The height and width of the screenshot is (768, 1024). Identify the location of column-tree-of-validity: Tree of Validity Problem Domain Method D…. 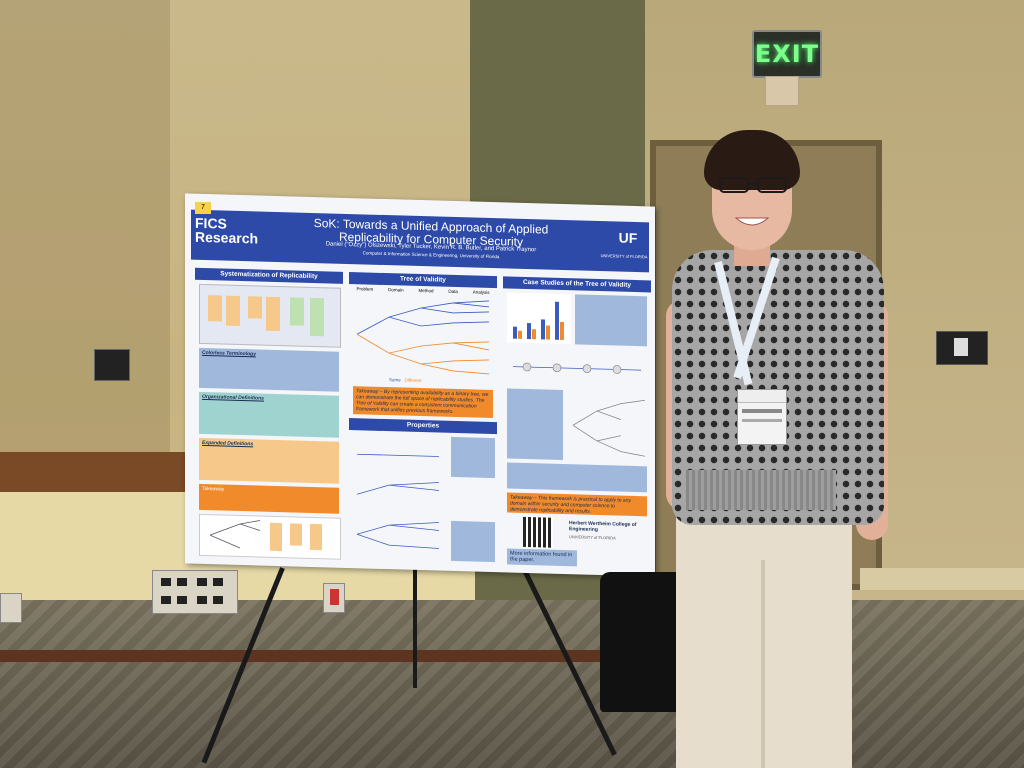
(423, 419).